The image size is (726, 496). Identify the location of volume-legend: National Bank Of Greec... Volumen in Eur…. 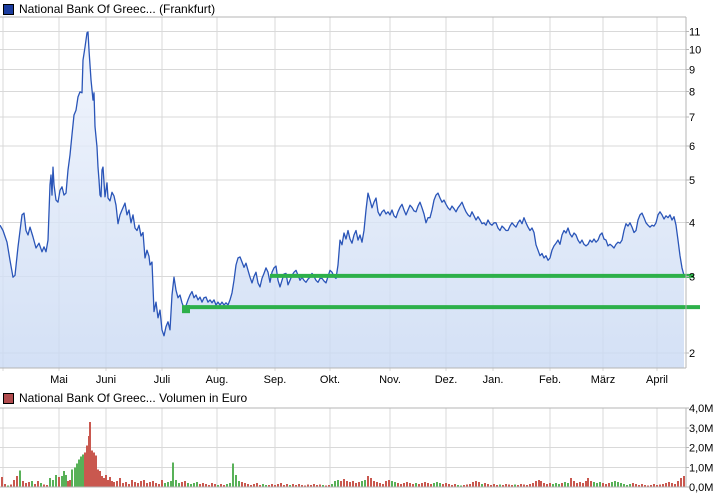
(125, 398).